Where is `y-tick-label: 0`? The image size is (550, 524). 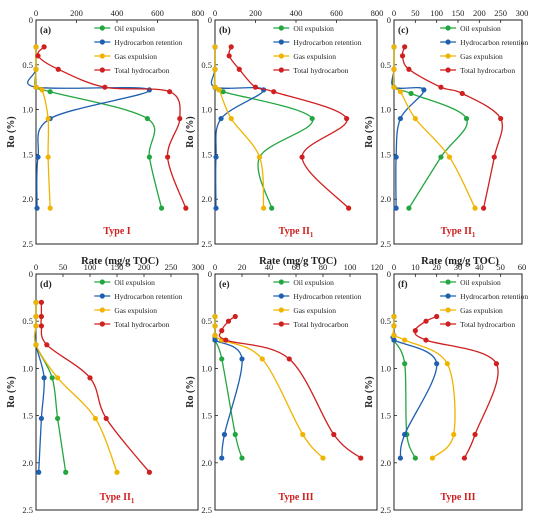 y-tick-label: 0 is located at coordinates (210, 274).